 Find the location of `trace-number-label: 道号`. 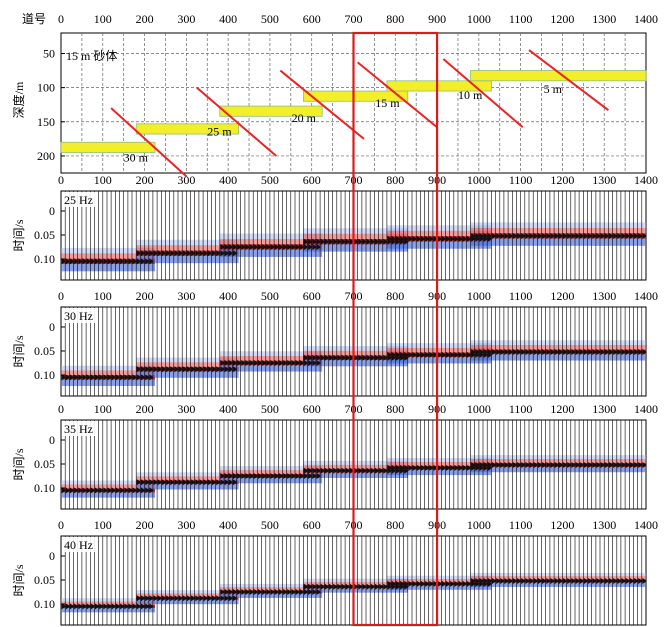

trace-number-label: 道号 is located at coordinates (34, 19).